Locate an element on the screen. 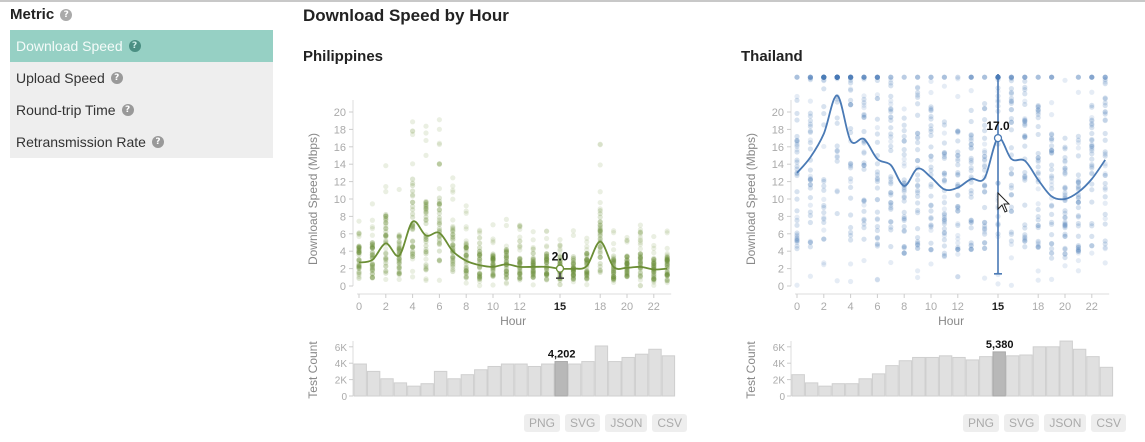 The width and height of the screenshot is (1145, 442). x-tick-label: 6 is located at coordinates (439, 307).